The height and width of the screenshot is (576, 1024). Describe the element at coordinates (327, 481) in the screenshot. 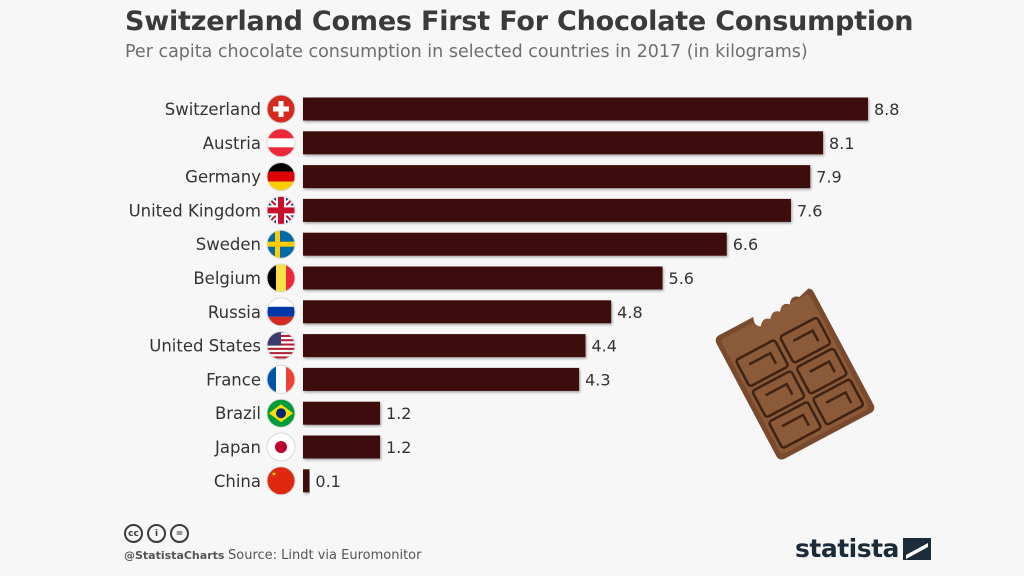

I see `value-label: 0.1` at that location.